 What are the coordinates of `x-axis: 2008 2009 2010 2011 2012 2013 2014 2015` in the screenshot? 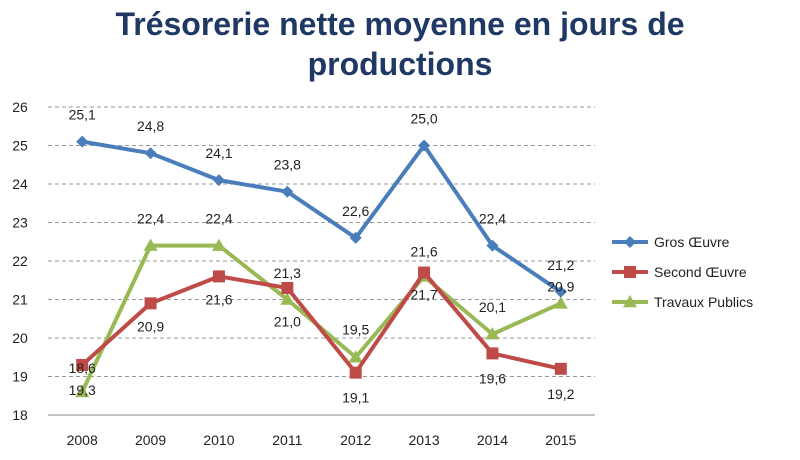 It's located at (322, 440).